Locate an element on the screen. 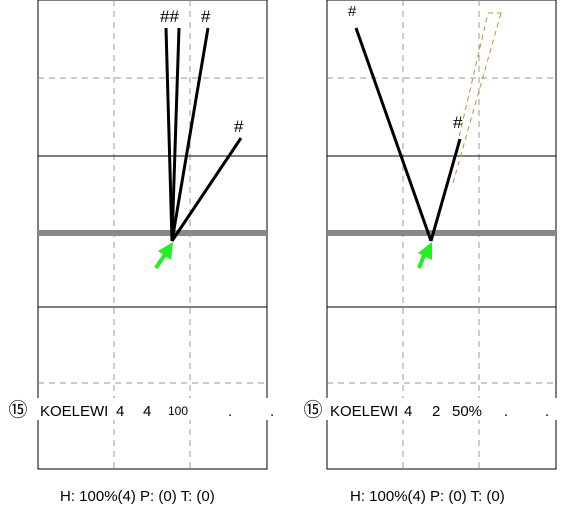  left-row-dot1: . is located at coordinates (230, 411).